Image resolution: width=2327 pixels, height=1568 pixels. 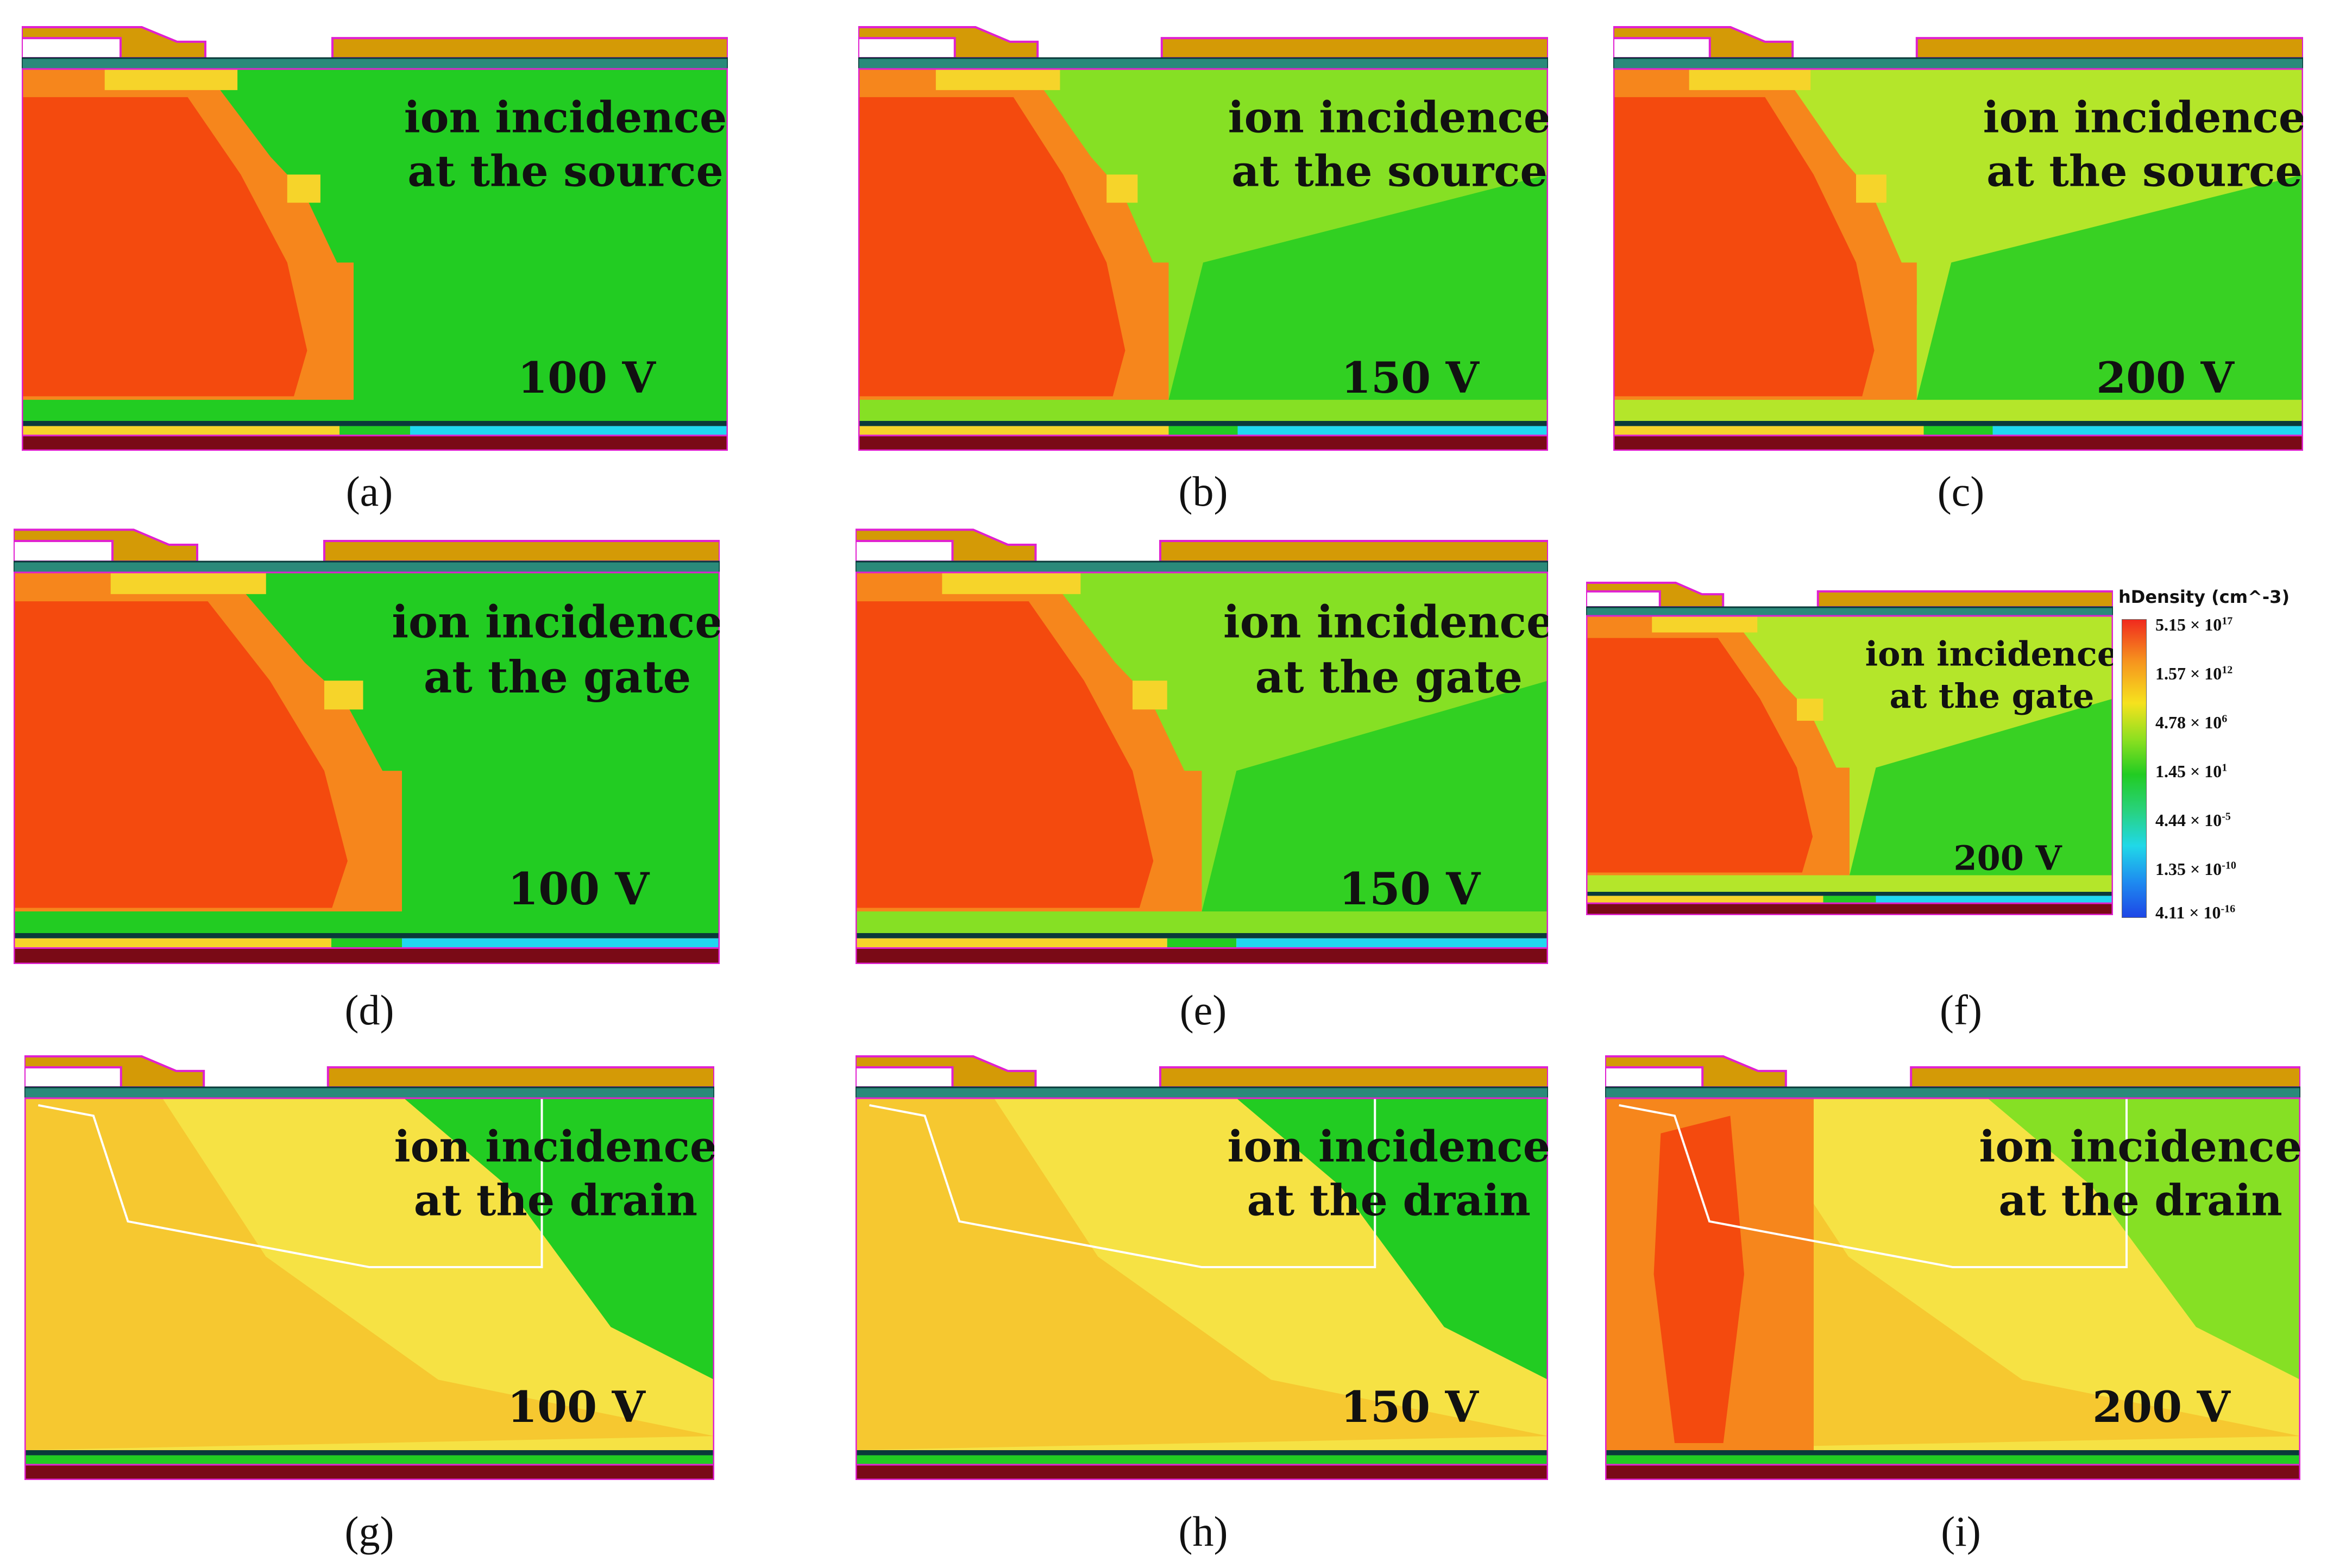 What do you see at coordinates (369, 1010) in the screenshot?
I see `panel-caption: (d)` at bounding box center [369, 1010].